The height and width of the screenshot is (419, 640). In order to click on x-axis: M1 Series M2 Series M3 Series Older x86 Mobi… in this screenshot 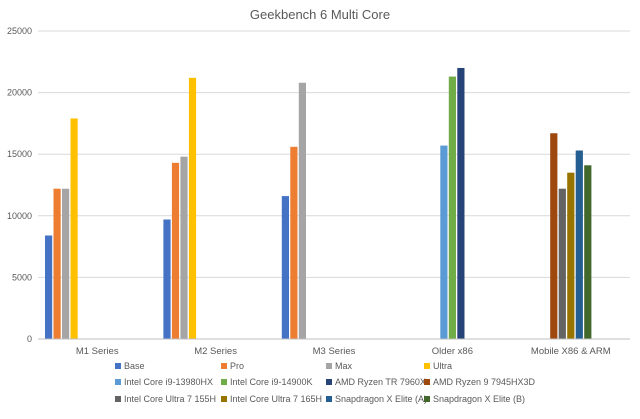, I will do `click(334, 347)`.